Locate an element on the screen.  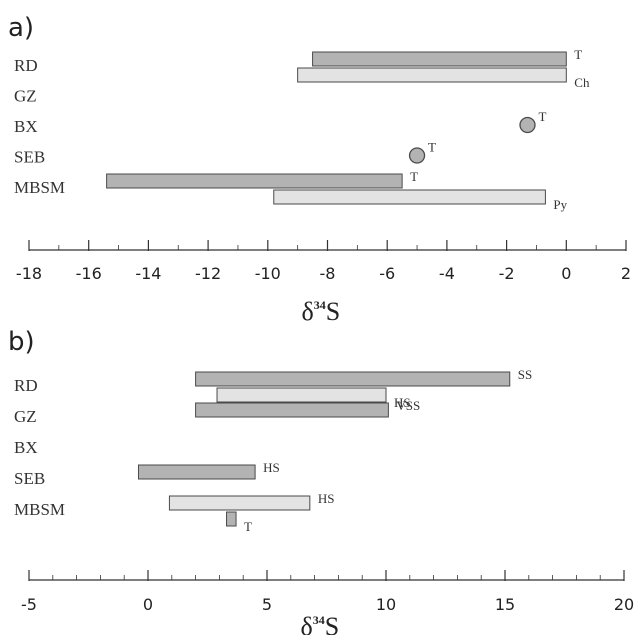
point-marker-seb is located at coordinates (417, 155).